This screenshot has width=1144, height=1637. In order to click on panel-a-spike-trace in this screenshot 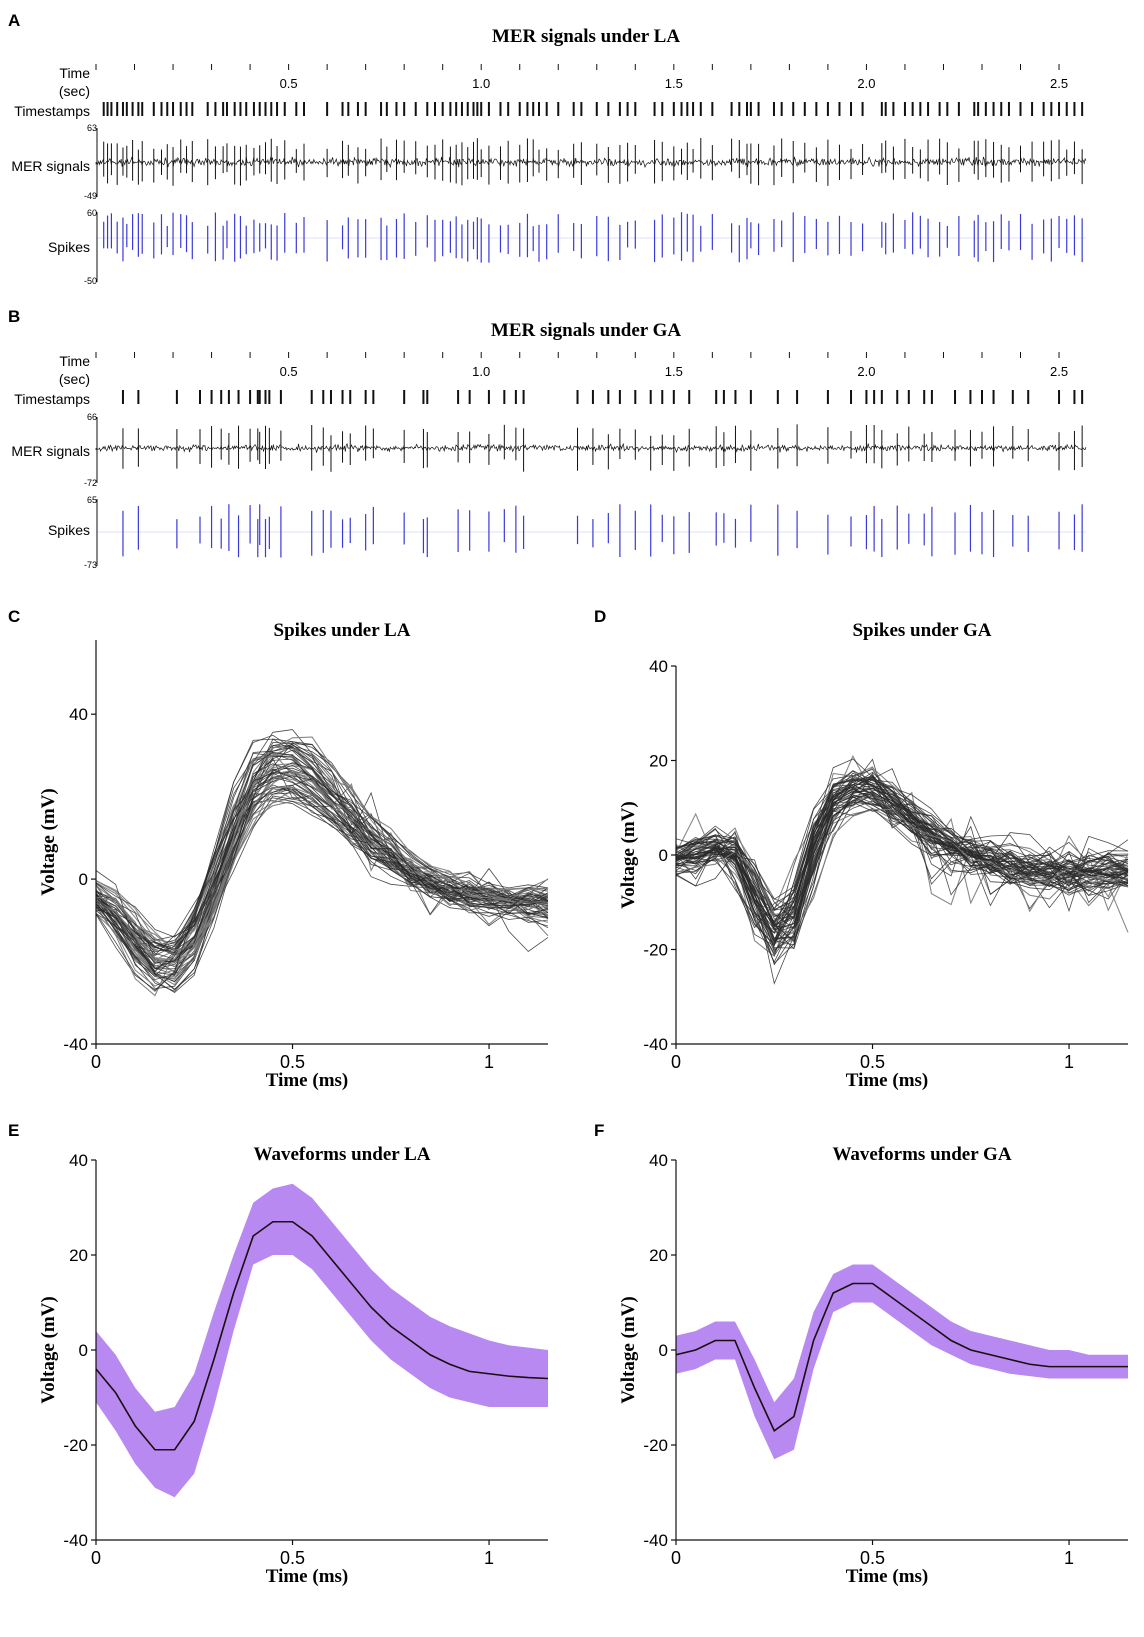, I will do `click(591, 237)`.